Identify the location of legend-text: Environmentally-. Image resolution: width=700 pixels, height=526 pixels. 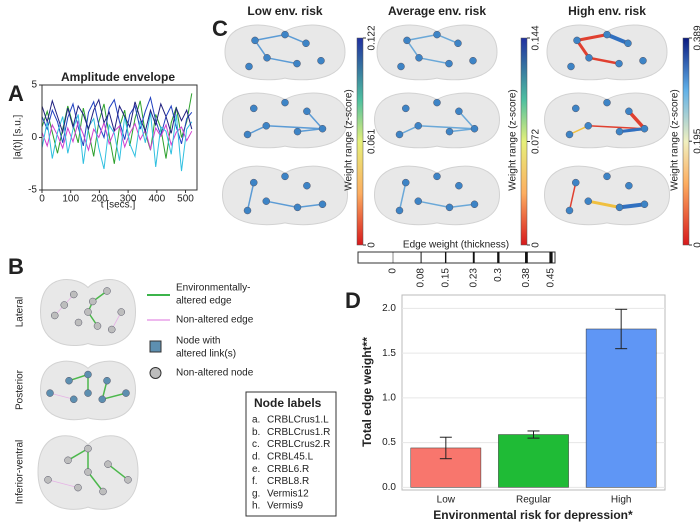
(213, 288).